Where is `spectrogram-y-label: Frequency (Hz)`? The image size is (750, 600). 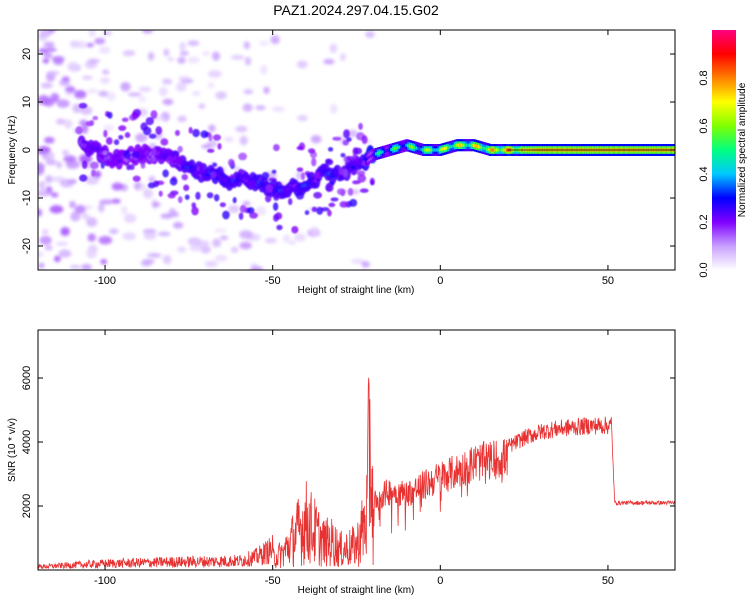 spectrogram-y-label: Frequency (Hz) is located at coordinates (12, 150).